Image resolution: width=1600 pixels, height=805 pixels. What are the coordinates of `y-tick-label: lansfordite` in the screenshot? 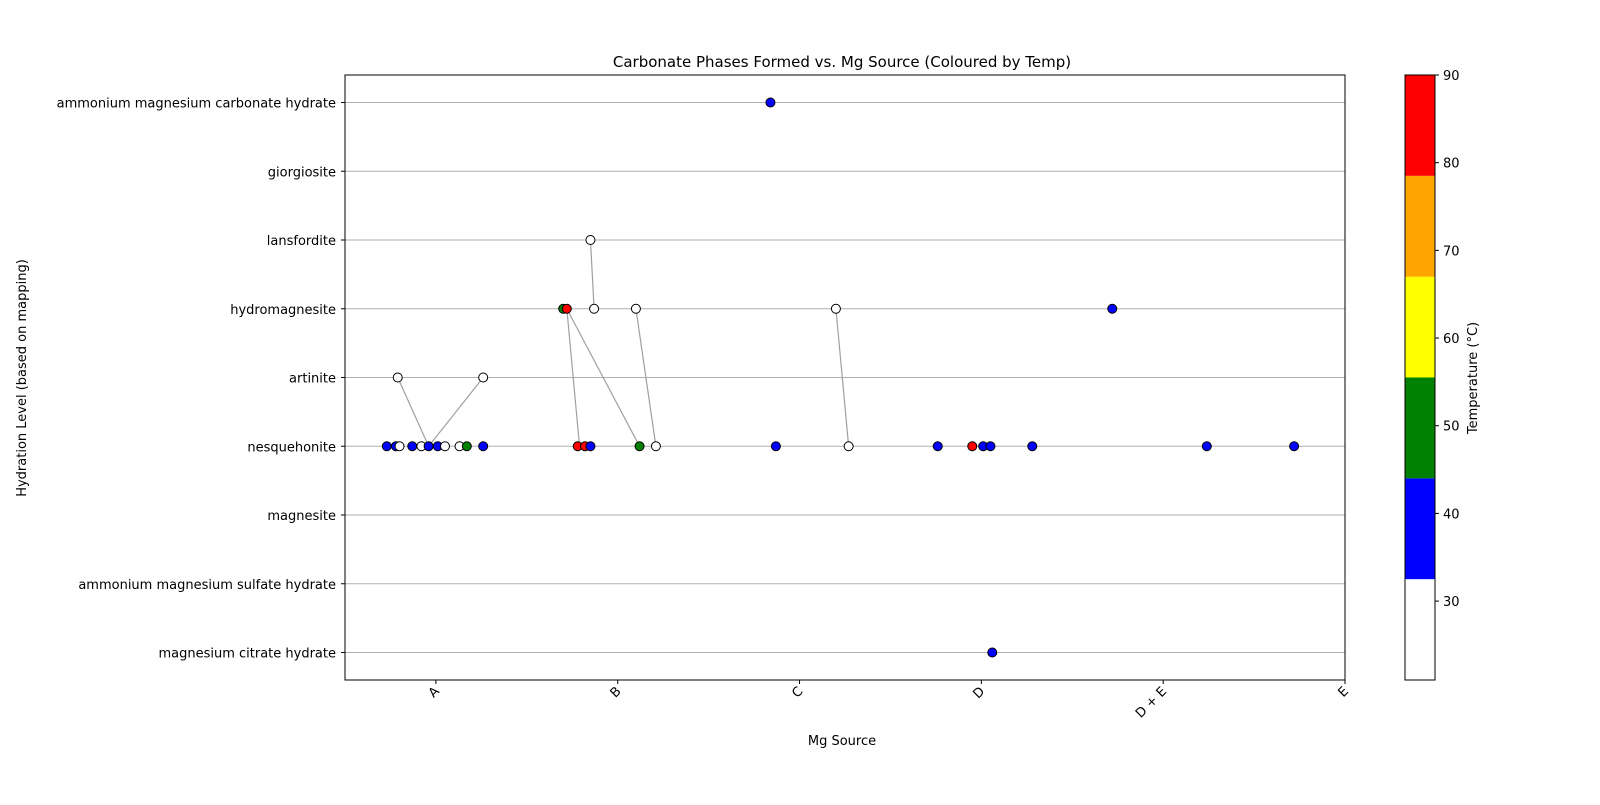 It's located at (301, 241).